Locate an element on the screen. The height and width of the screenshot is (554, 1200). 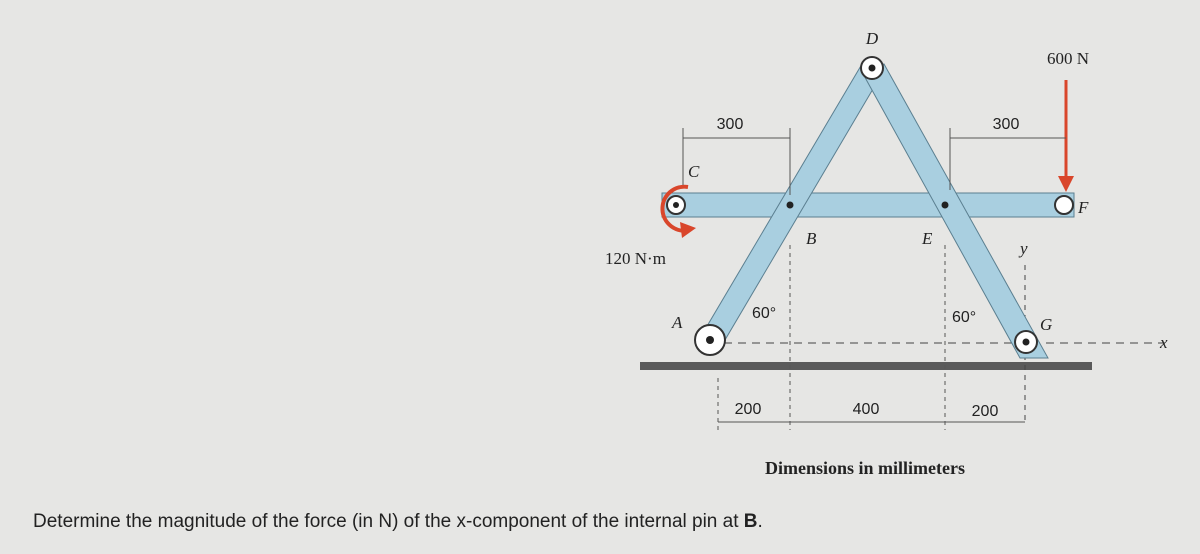
force-arrowhead is located at coordinates (1066, 184).